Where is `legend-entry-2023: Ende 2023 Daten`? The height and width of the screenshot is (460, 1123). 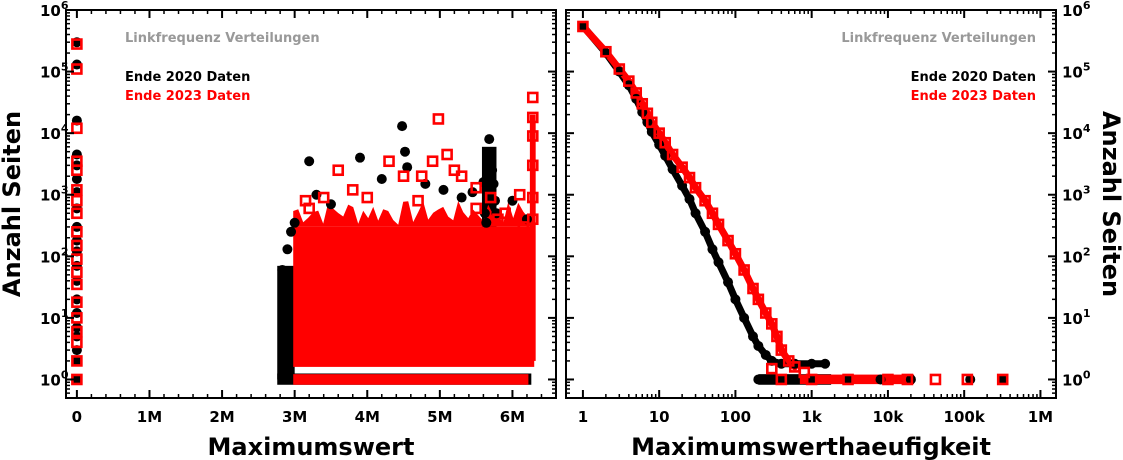 legend-entry-2023: Ende 2023 Daten is located at coordinates (187, 96).